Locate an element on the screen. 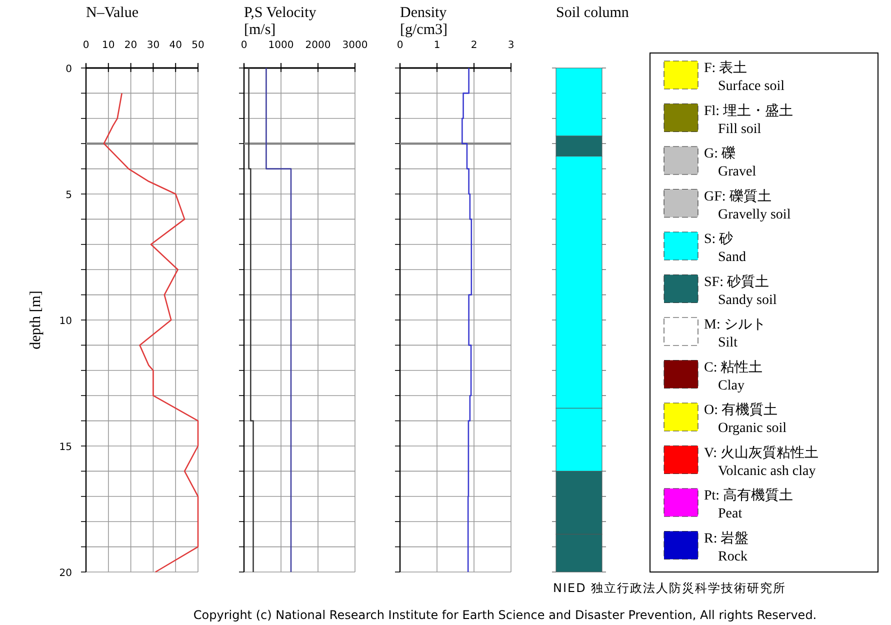 This screenshot has height=625, width=891. chart-title: Soil column is located at coordinates (593, 13).